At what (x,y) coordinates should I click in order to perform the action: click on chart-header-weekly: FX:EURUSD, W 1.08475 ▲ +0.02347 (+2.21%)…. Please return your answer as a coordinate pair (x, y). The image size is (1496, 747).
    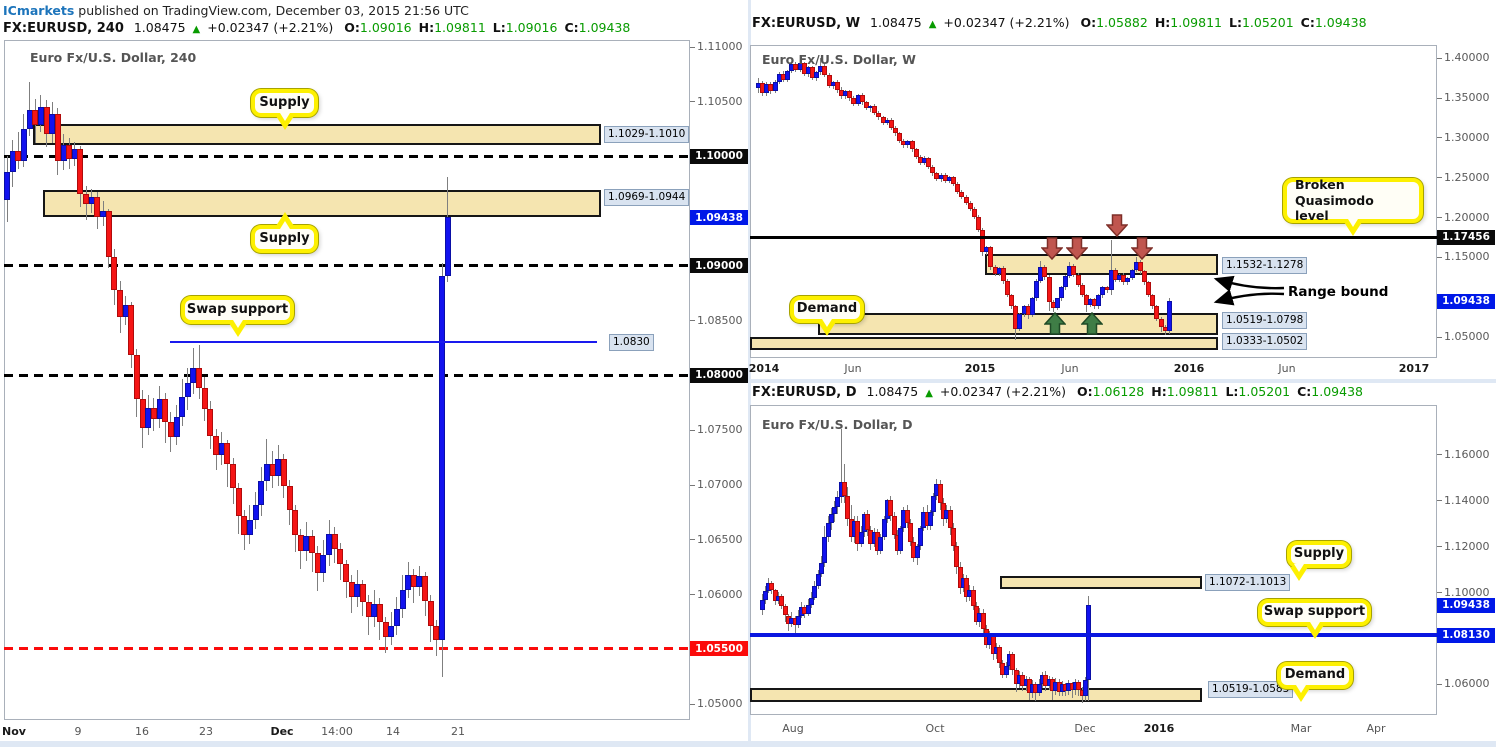
    Looking at the image, I should click on (1059, 23).